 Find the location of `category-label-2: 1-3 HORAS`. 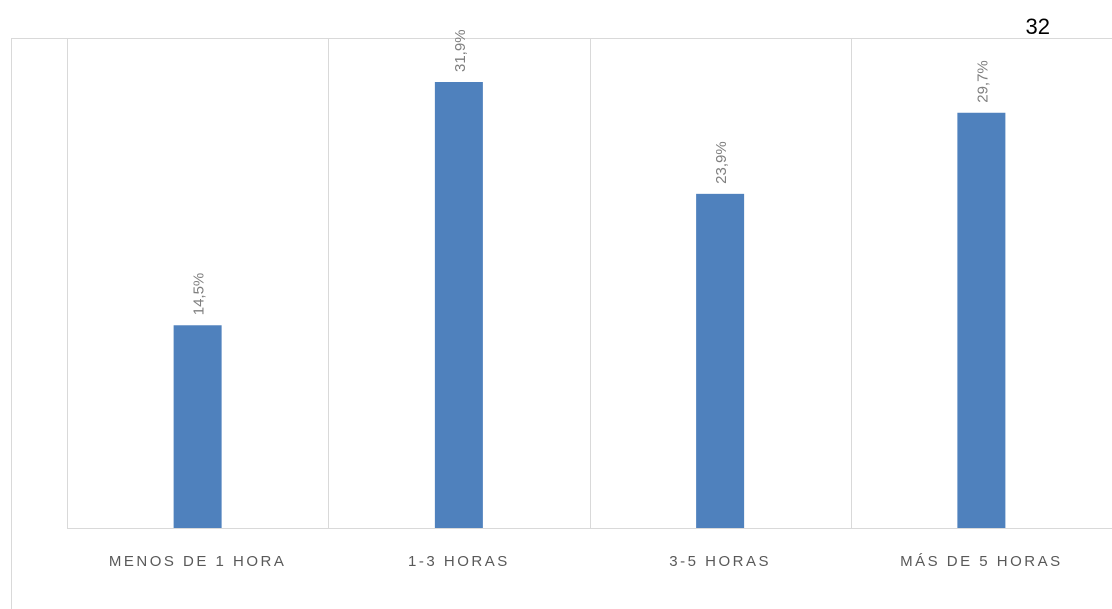

category-label-2: 1-3 HORAS is located at coordinates (459, 561).